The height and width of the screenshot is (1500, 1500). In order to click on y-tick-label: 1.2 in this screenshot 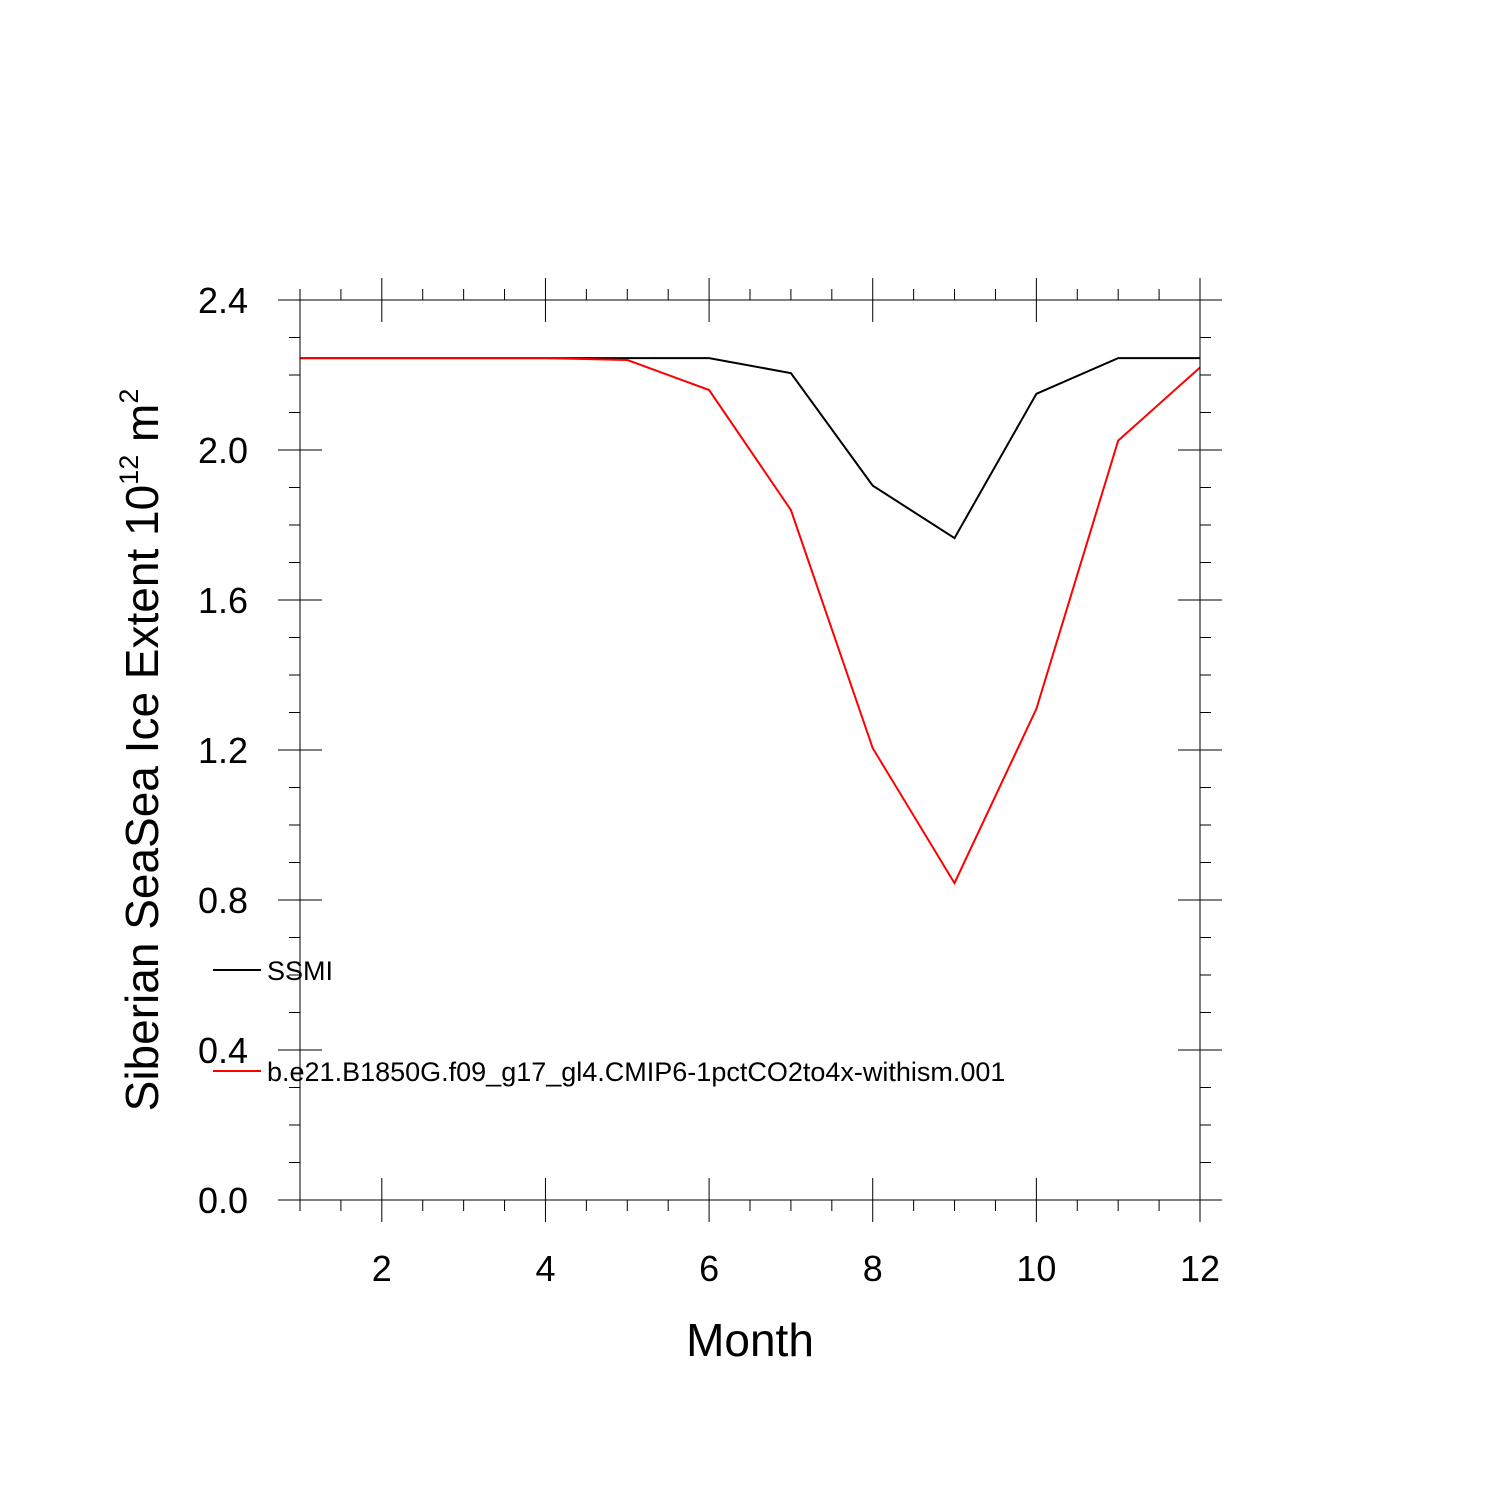, I will do `click(223, 750)`.